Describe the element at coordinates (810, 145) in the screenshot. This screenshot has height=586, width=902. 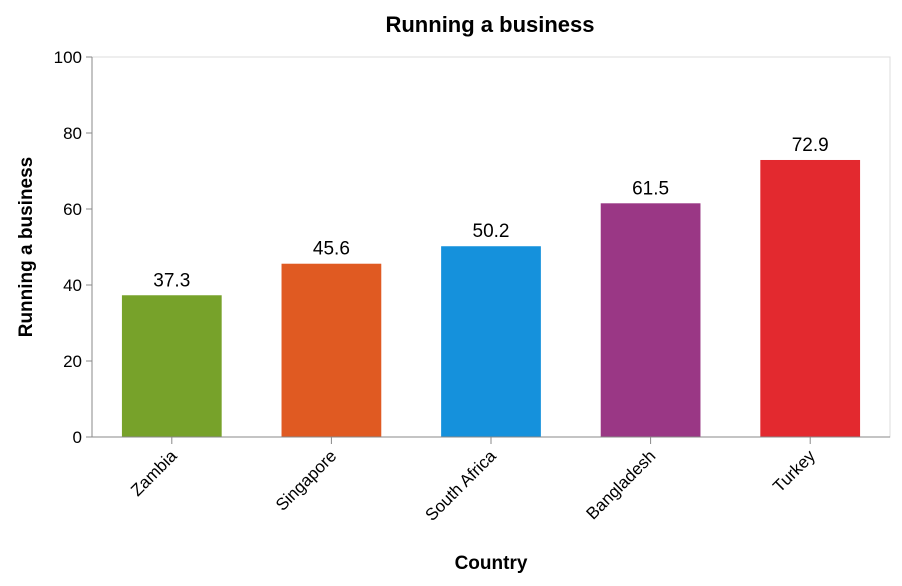
I see `data-label: 72.9` at that location.